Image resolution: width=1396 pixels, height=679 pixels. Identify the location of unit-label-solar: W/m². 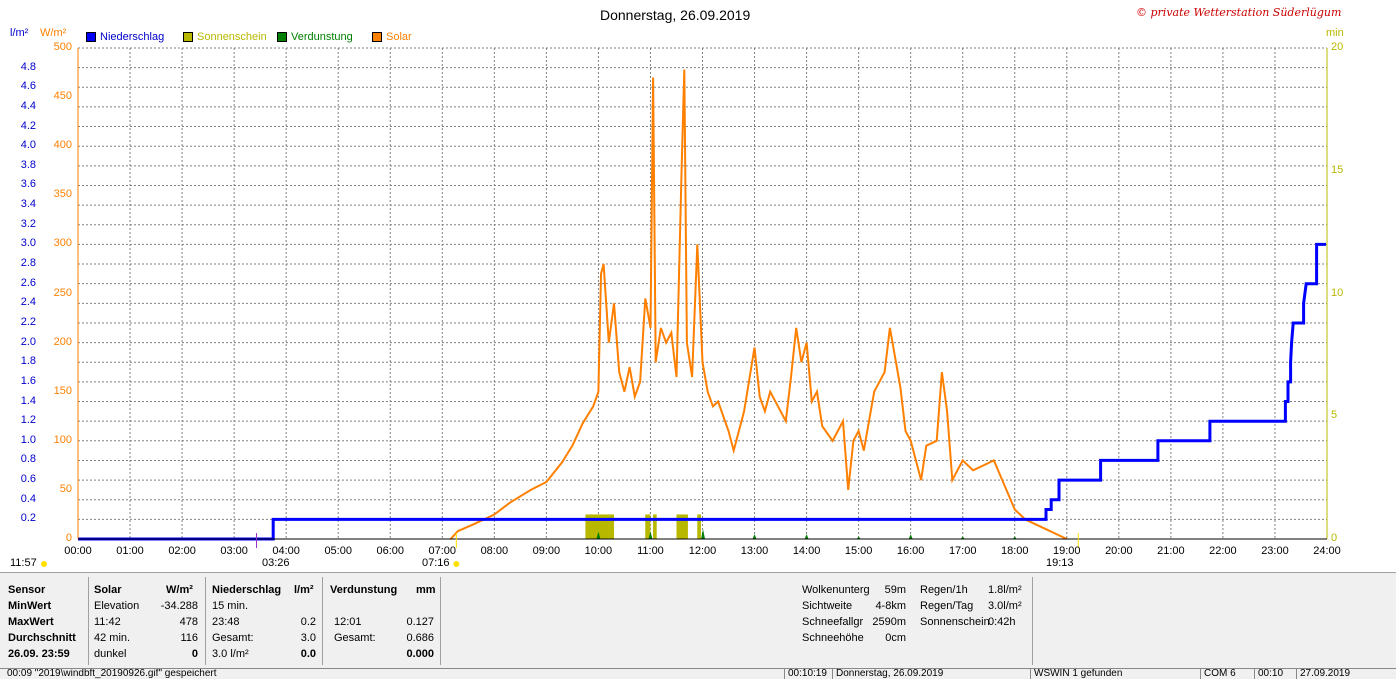
(53, 33).